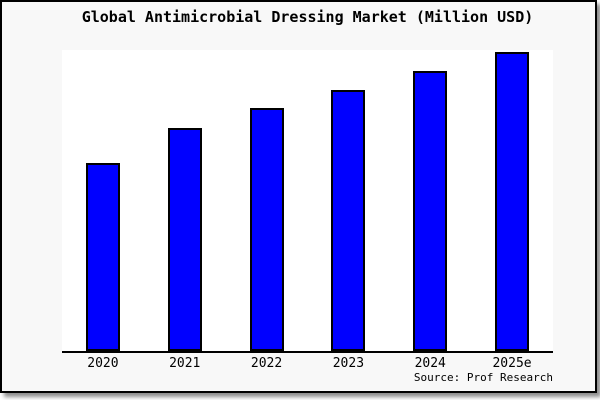  I want to click on x-tick-label-2024: 2024, so click(430, 363).